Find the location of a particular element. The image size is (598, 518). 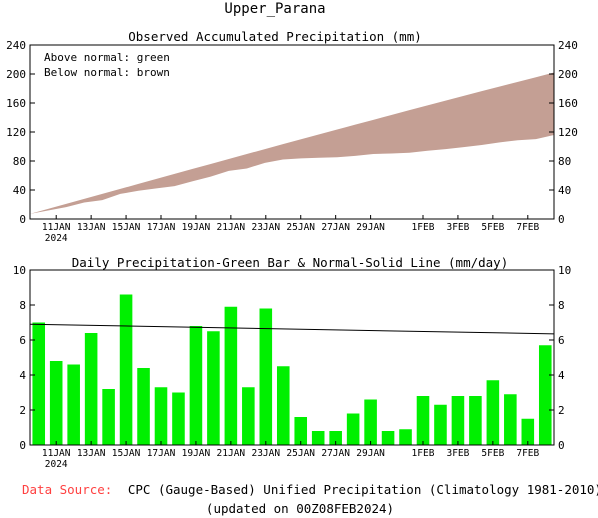

x-tick-label: 11JAN is located at coordinates (56, 453).